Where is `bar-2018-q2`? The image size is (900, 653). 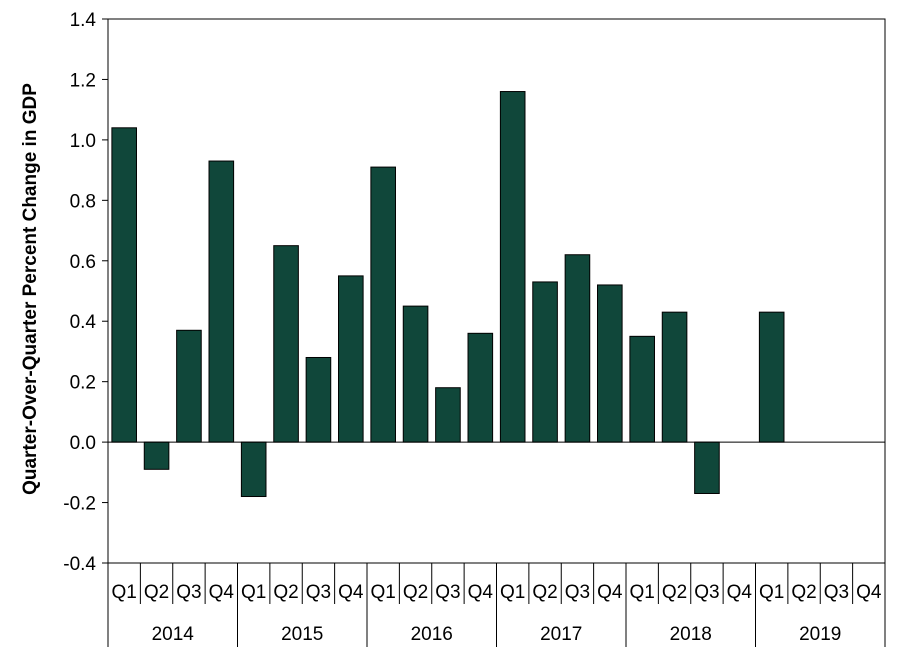
bar-2018-q2 is located at coordinates (674, 377).